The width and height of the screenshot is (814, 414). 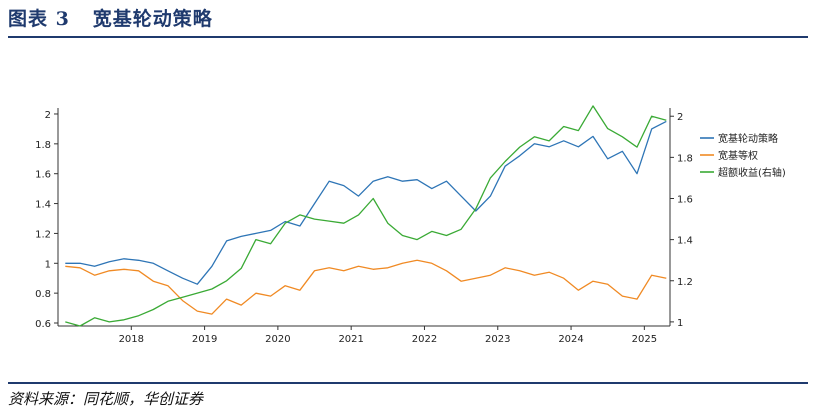 What do you see at coordinates (685, 241) in the screenshot?
I see `y-right-tick-label: 1.4` at bounding box center [685, 241].